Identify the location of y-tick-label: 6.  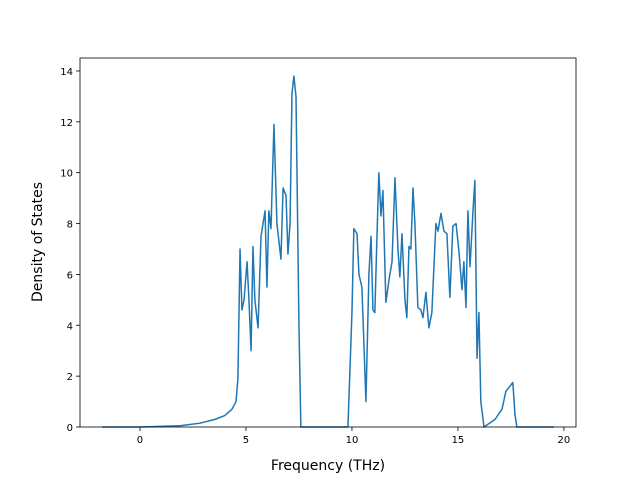
(70, 275).